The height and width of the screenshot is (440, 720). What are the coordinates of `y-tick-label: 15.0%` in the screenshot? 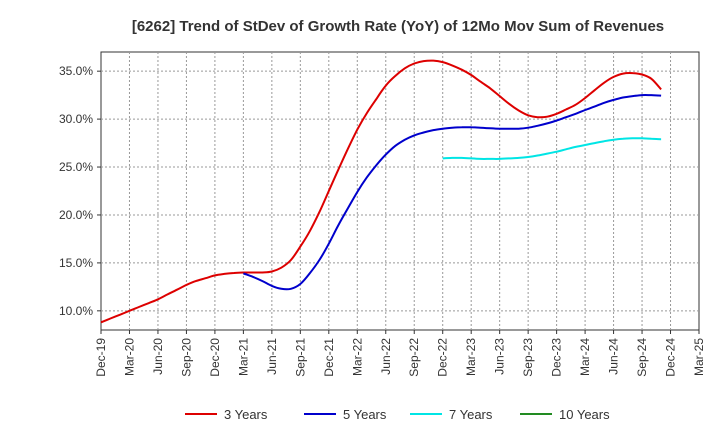 It's located at (76, 263).